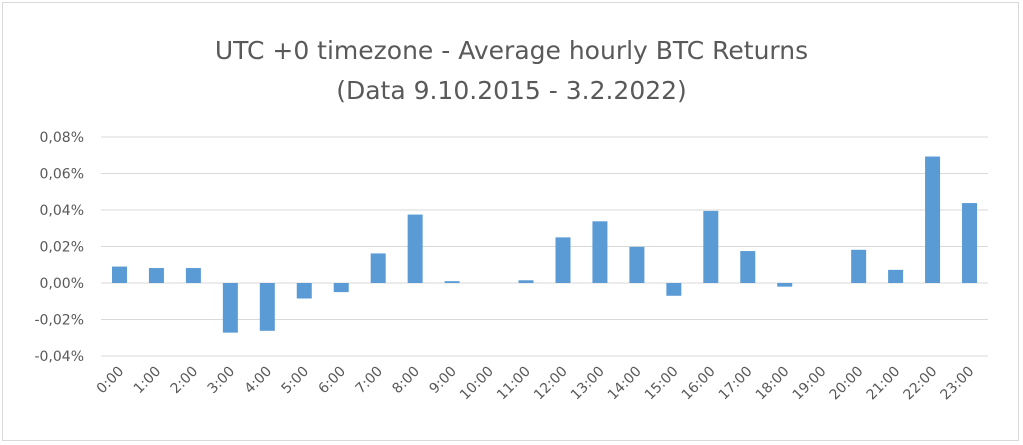 The width and height of the screenshot is (1023, 445). I want to click on x-tick-label: 23:00, so click(957, 384).